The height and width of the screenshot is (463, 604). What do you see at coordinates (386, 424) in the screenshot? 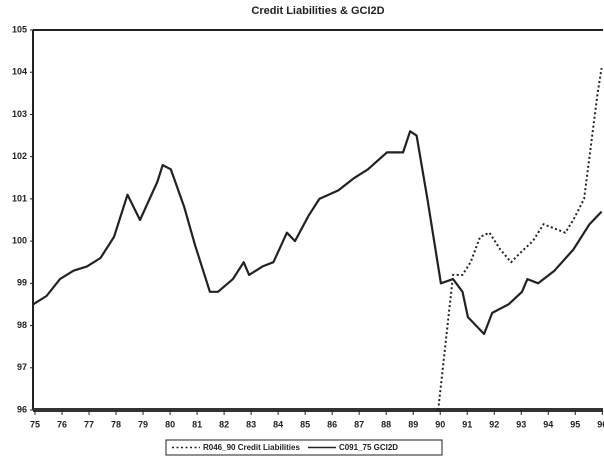
I see `x-tick-label: 88` at bounding box center [386, 424].